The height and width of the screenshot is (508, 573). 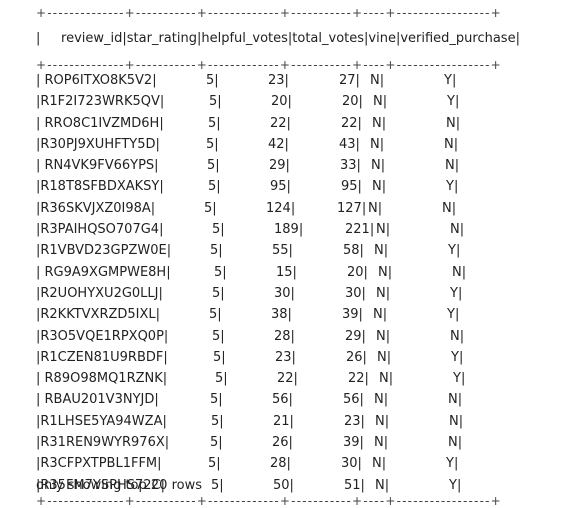 I want to click on cell-helpful-votes: 29|, so click(x=279, y=166).